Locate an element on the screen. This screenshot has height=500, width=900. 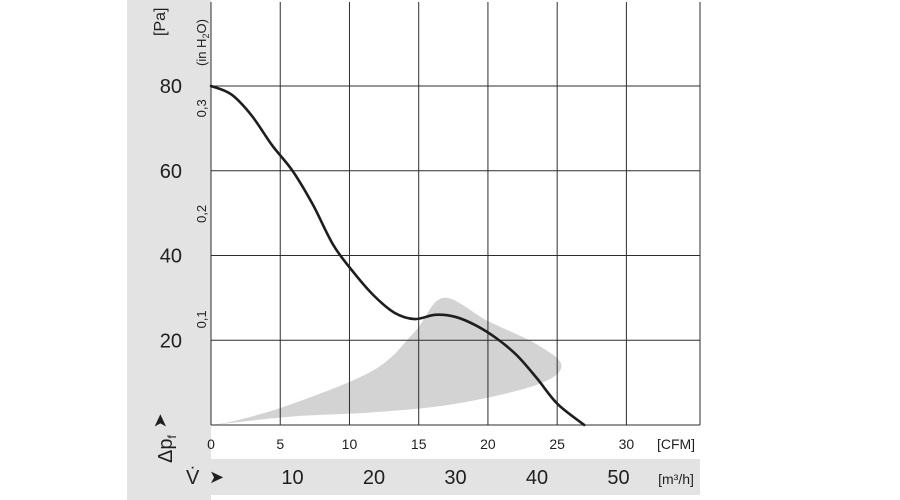
flow-tick-label: 50 is located at coordinates (618, 478).